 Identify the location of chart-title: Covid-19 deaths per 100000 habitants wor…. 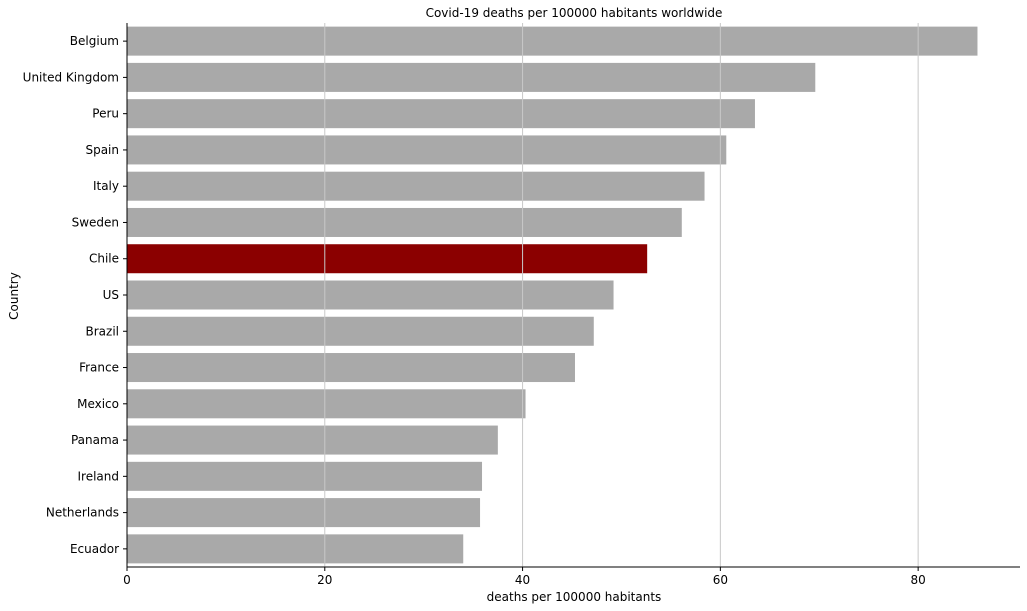
(574, 13).